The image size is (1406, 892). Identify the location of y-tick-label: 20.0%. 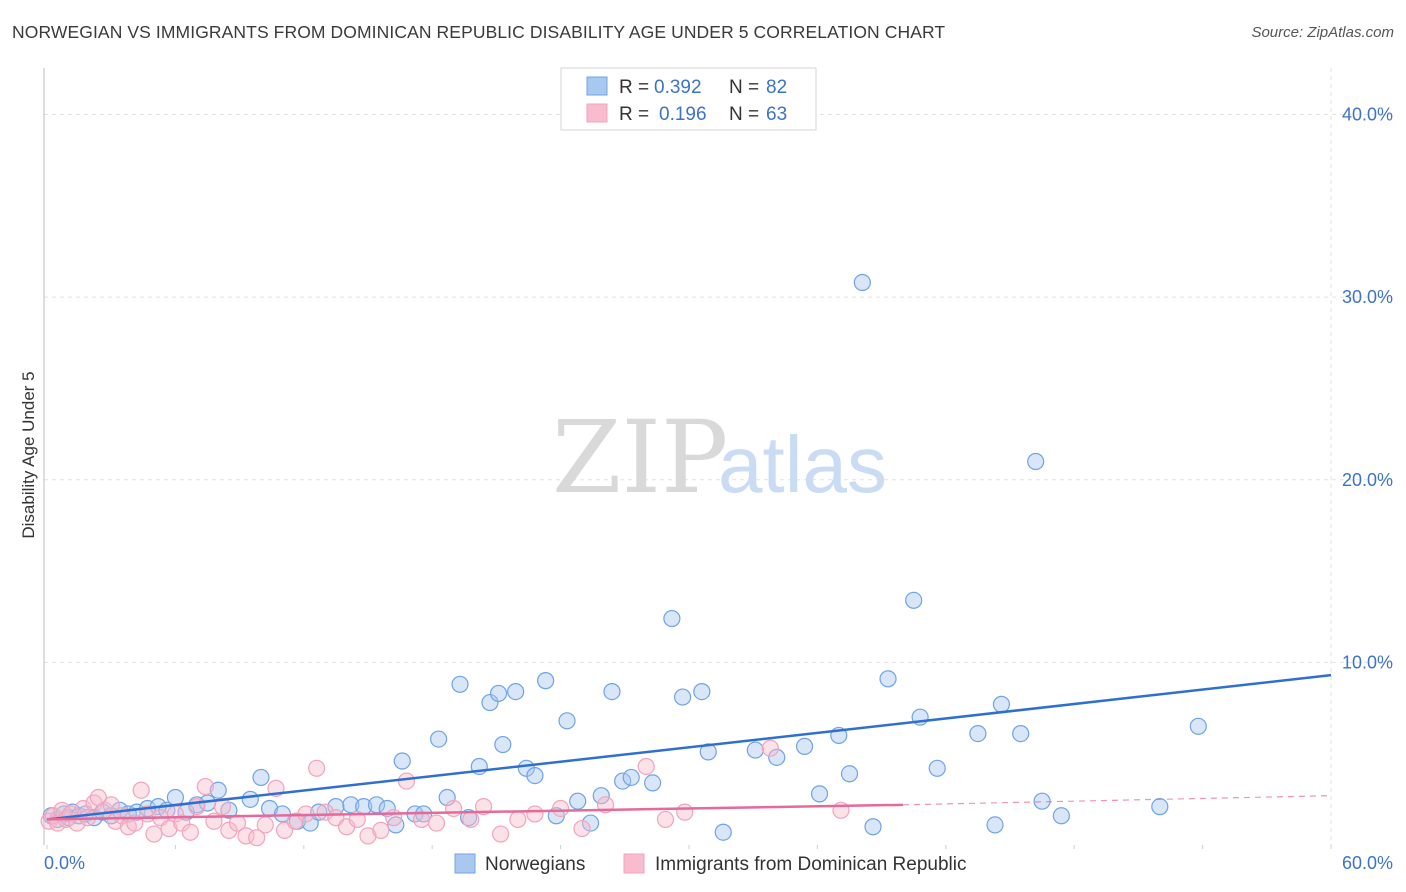
(1367, 480).